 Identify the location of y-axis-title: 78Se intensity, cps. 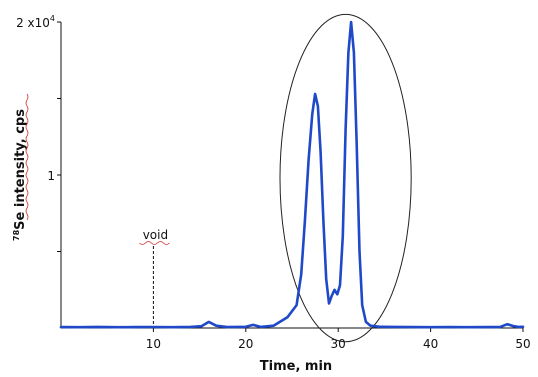
(20, 175).